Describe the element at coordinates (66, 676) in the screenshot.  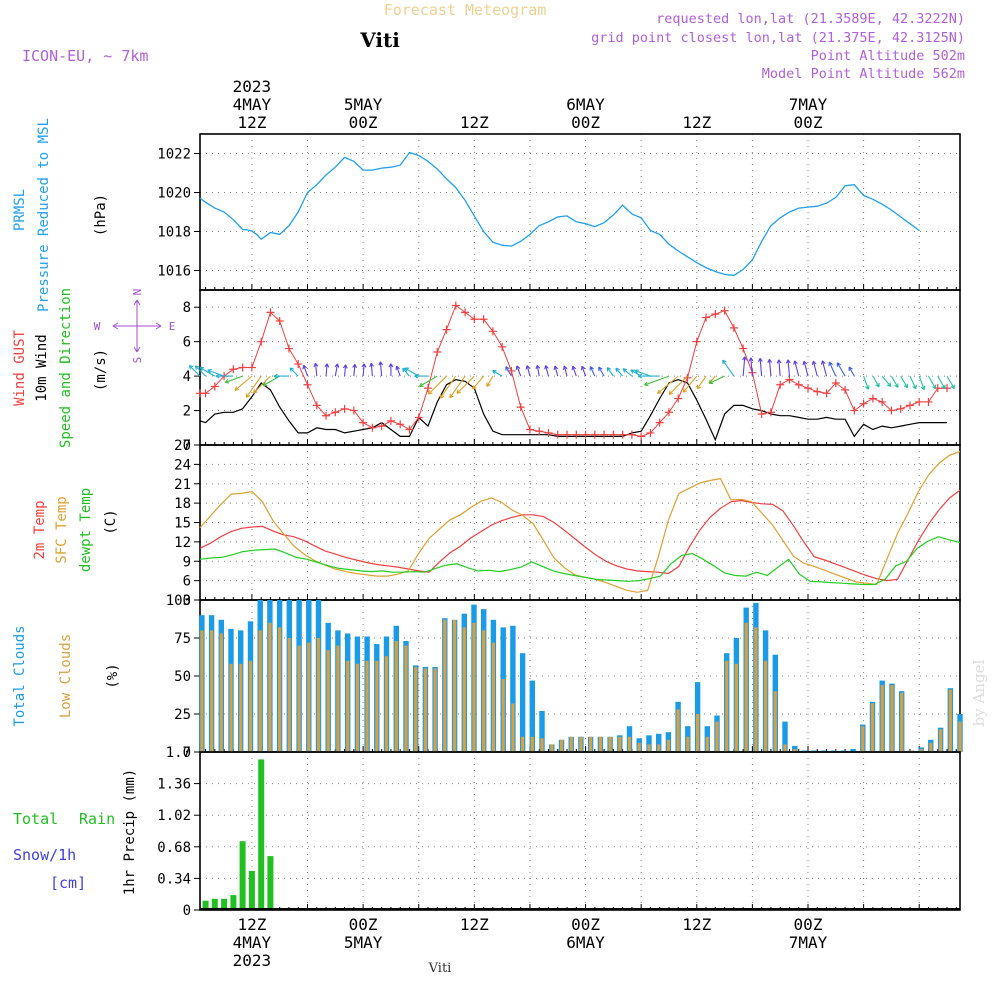
I see `low-clouds-label: Low Clouds` at that location.